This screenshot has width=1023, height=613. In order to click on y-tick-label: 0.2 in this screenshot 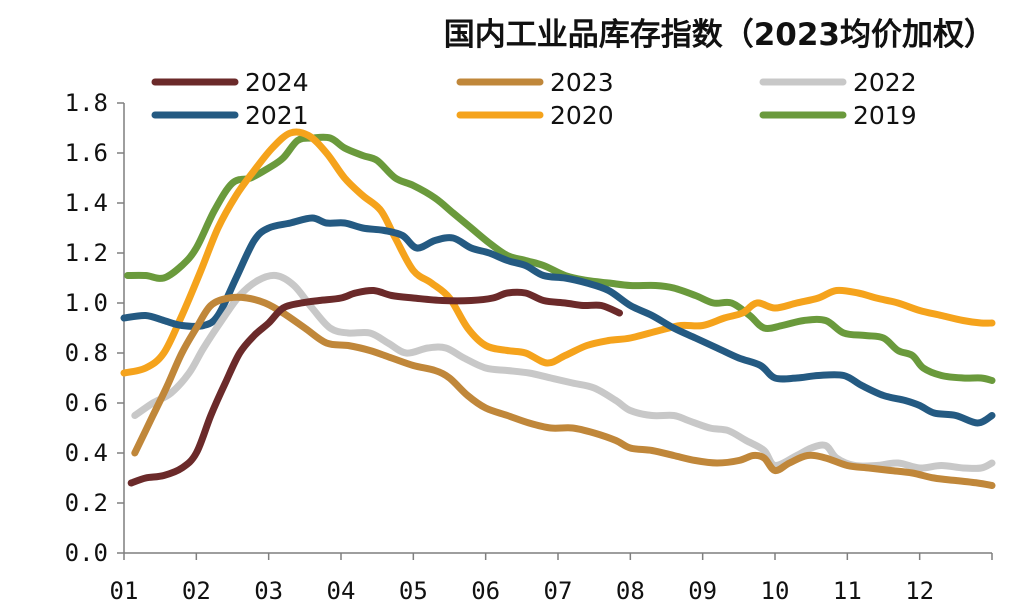, I will do `click(86, 503)`.